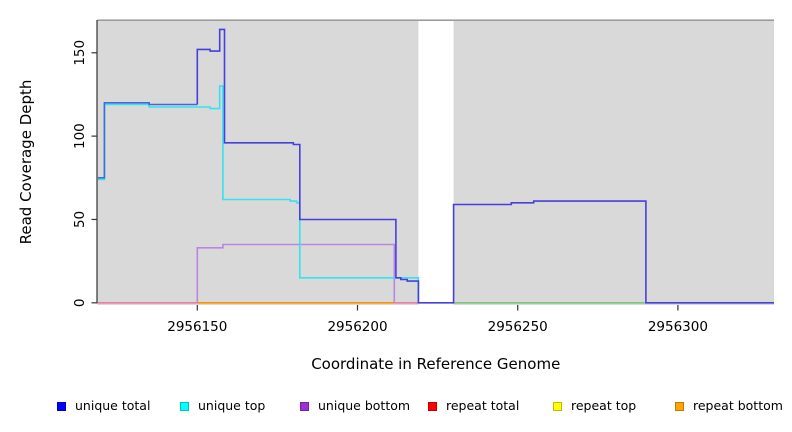 This screenshot has width=792, height=432. I want to click on legend-label: unique bottom, so click(364, 405).